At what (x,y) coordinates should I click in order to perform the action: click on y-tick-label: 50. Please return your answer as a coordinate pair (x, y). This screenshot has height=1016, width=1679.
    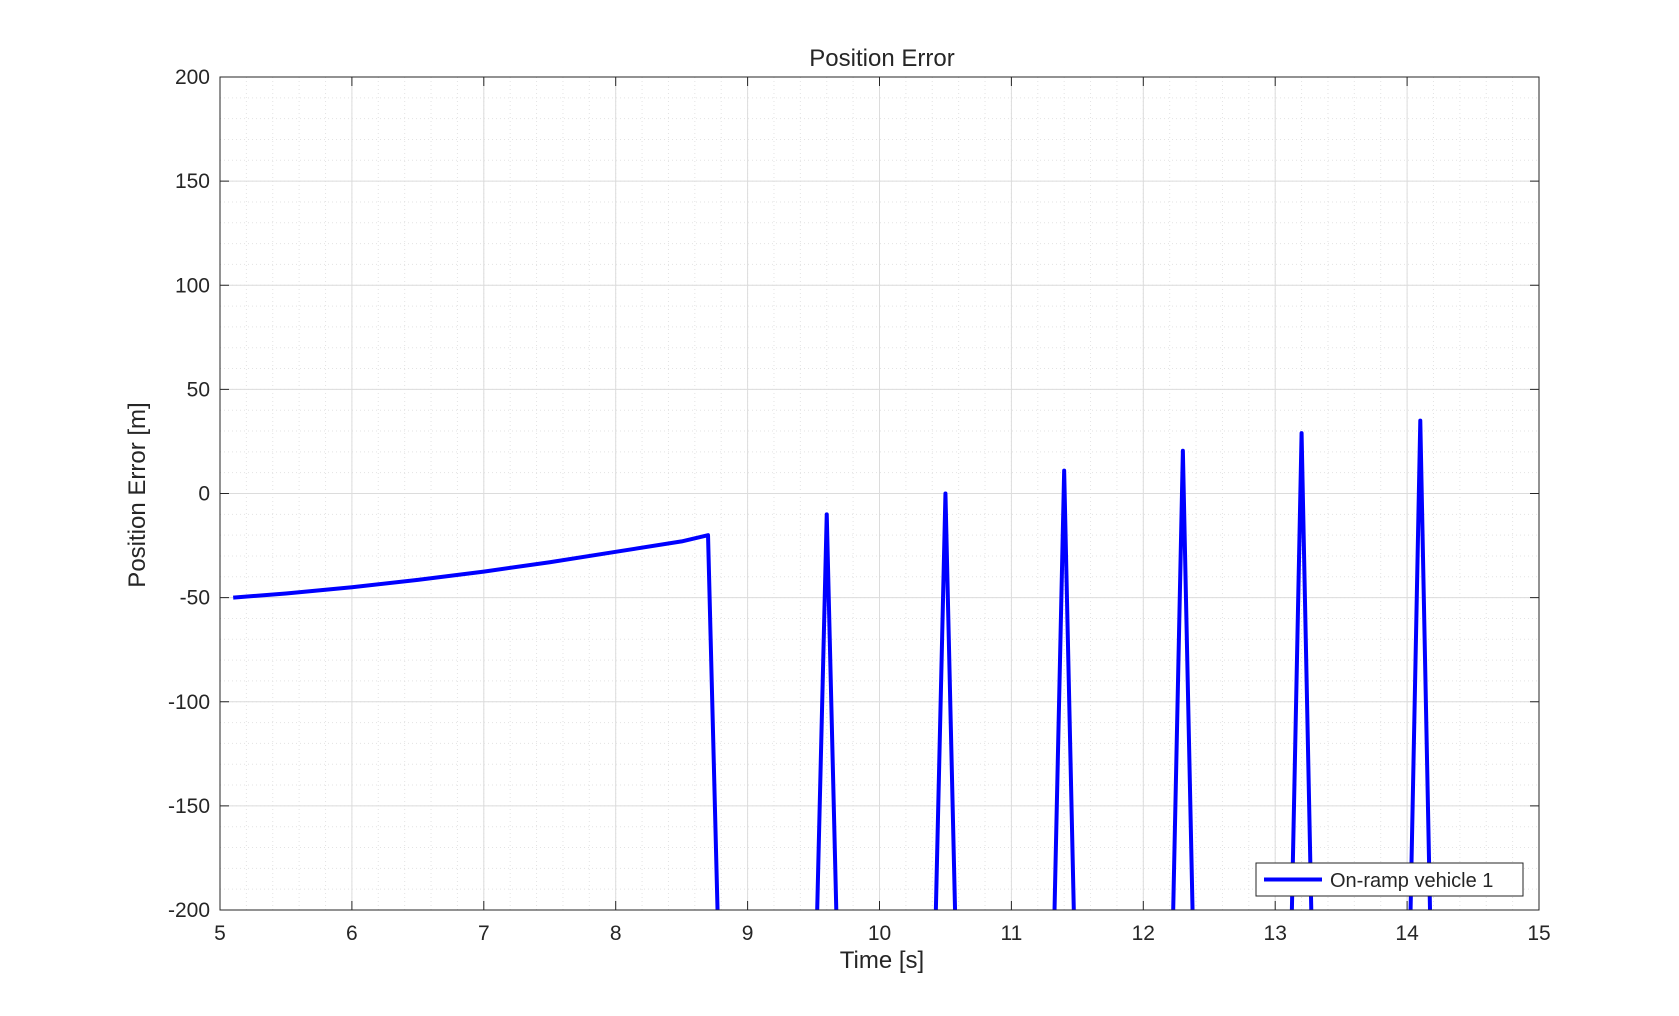
    Looking at the image, I should click on (198, 389).